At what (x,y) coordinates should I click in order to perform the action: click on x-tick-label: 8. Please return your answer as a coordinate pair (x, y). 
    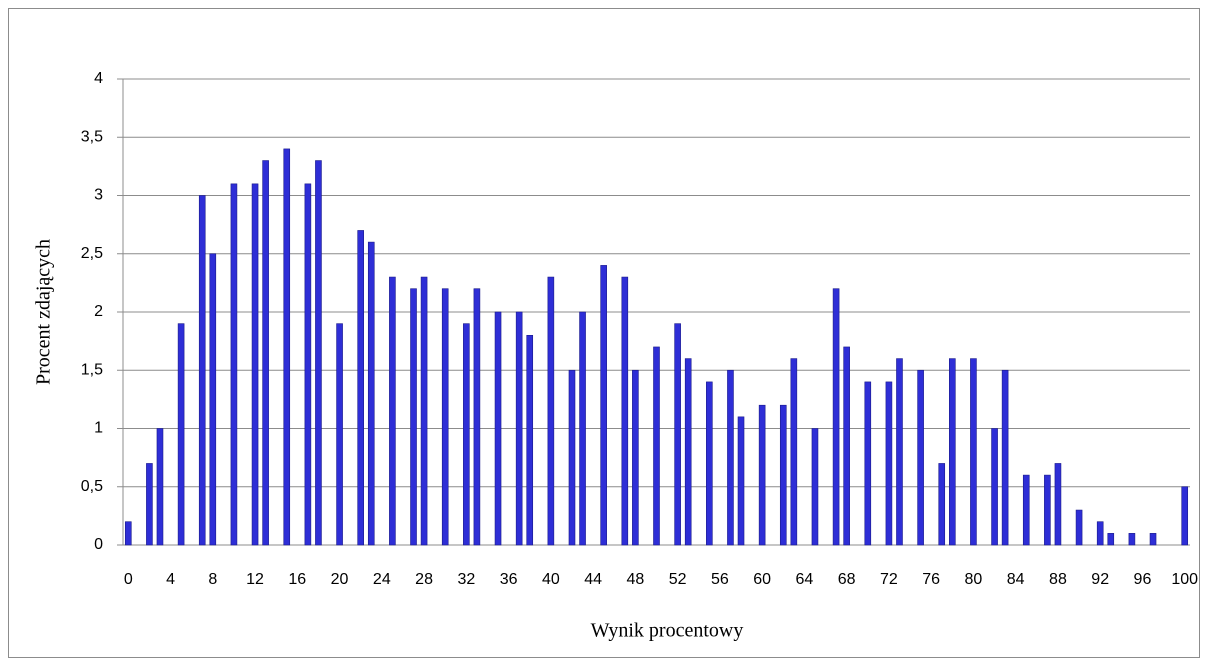
    Looking at the image, I should click on (212, 579).